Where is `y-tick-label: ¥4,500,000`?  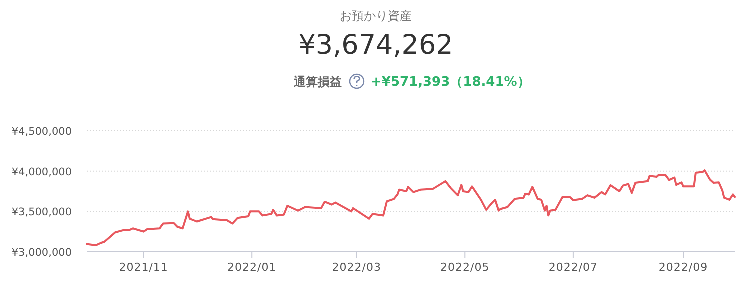 y-tick-label: ¥4,500,000 is located at coordinates (42, 132).